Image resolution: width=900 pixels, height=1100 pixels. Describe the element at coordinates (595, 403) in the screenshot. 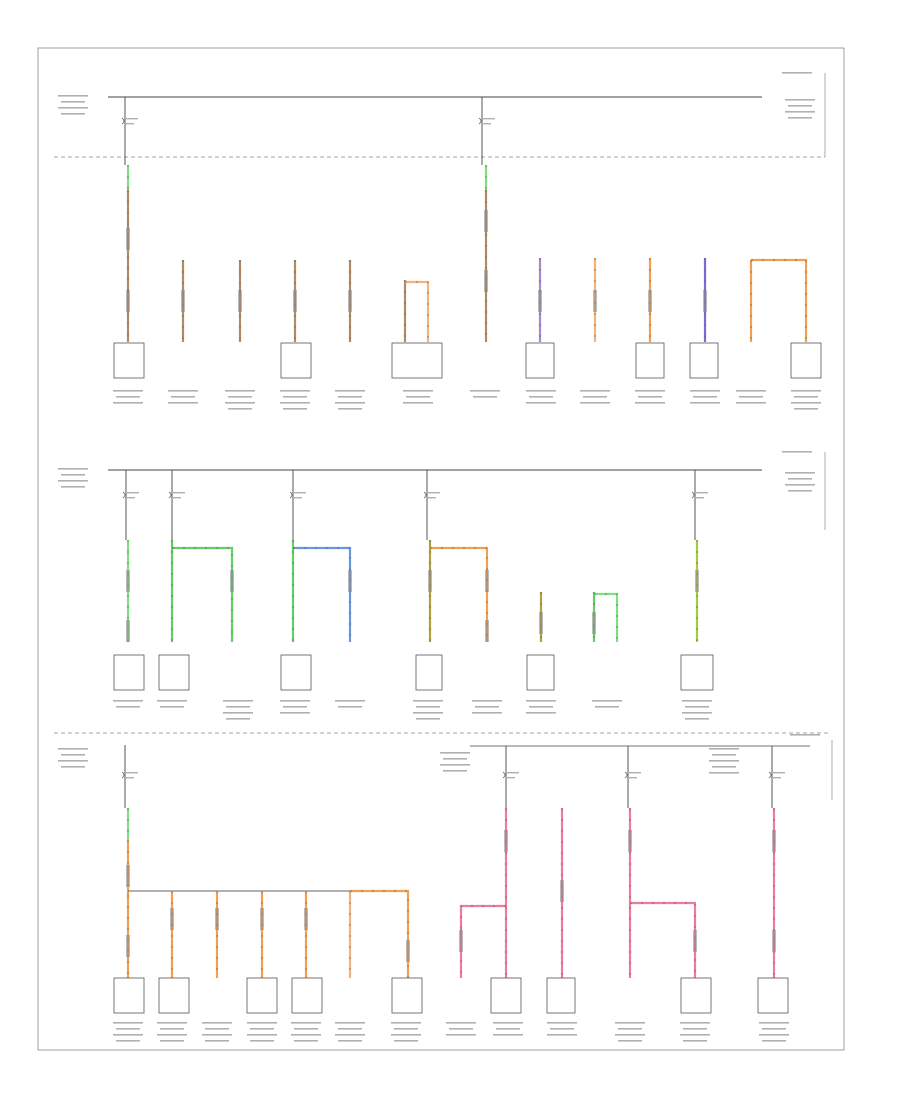

I see `component-caption-1-8-line` at that location.